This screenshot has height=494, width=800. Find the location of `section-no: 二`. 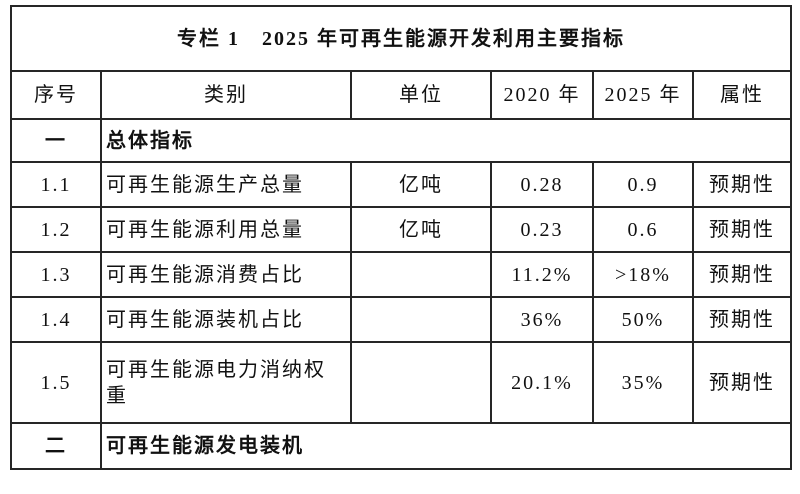

section-no: 二 is located at coordinates (56, 446).